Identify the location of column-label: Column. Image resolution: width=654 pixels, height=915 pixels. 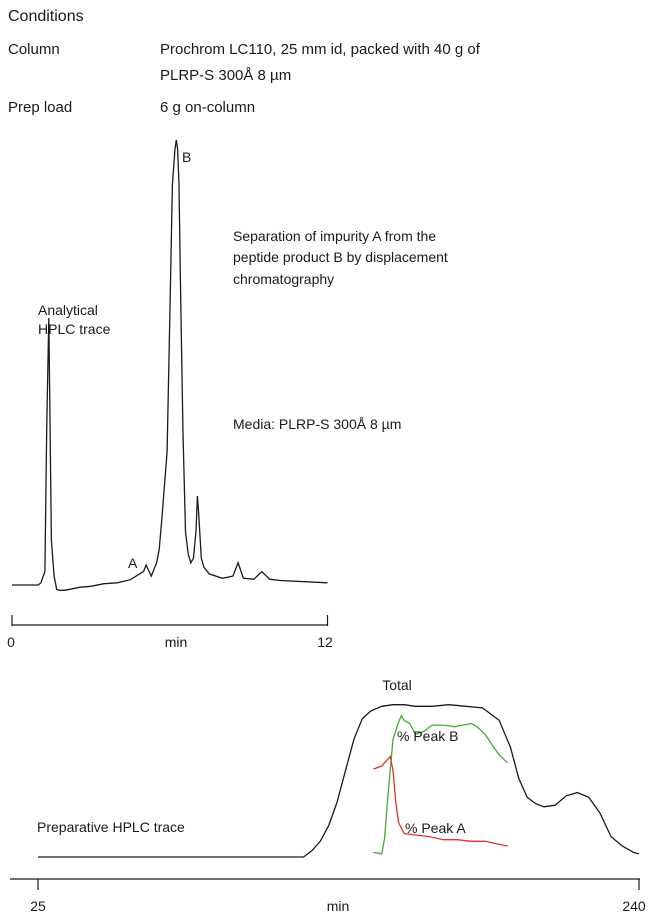
(34, 49).